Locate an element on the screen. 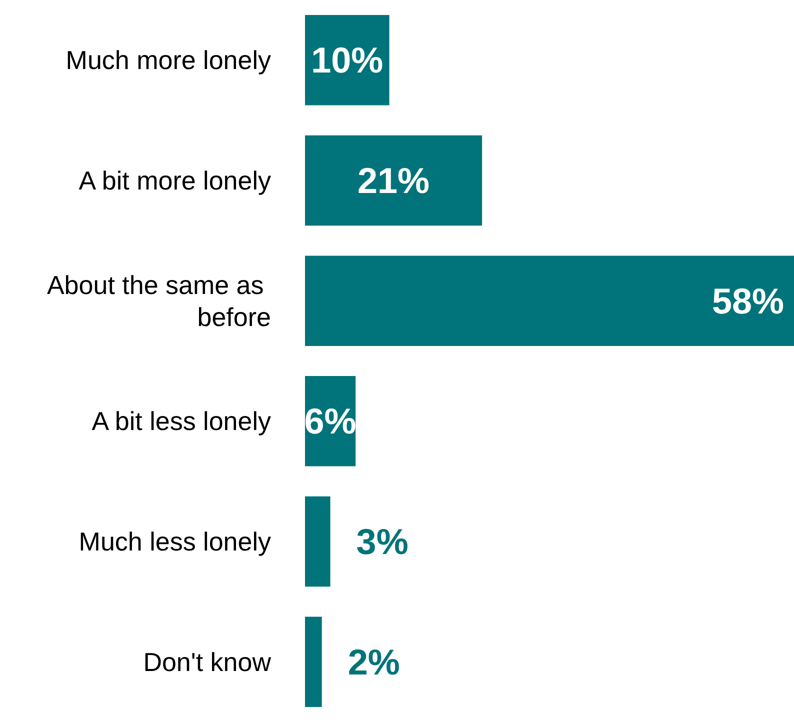  data-label: 58% is located at coordinates (748, 301).